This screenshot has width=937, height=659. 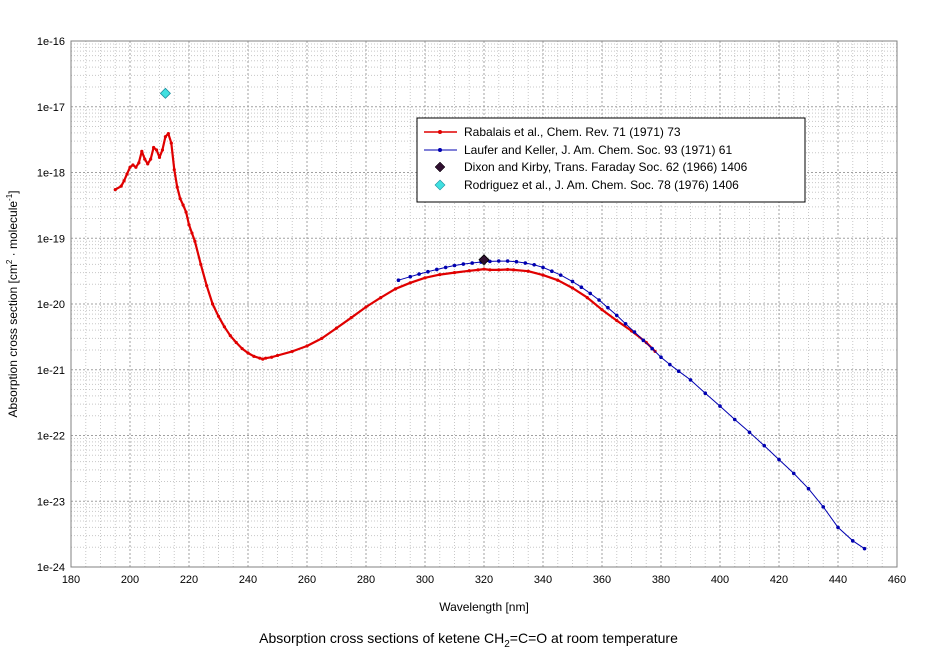 What do you see at coordinates (9, 197) in the screenshot?
I see `y-axis-label-sup2: -1` at bounding box center [9, 197].